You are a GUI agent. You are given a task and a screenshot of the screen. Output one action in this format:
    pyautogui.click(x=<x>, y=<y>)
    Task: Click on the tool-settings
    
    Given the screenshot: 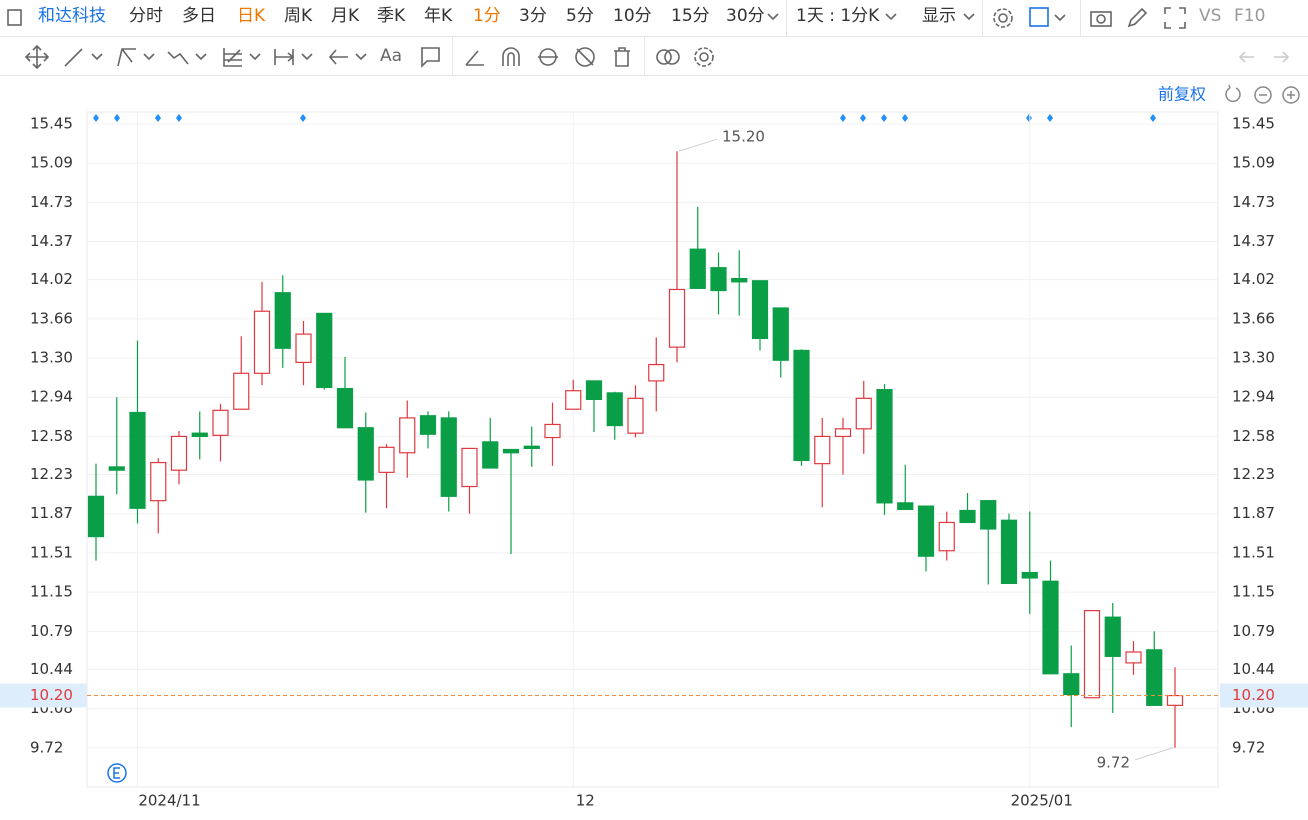 What is the action you would take?
    pyautogui.click(x=704, y=57)
    